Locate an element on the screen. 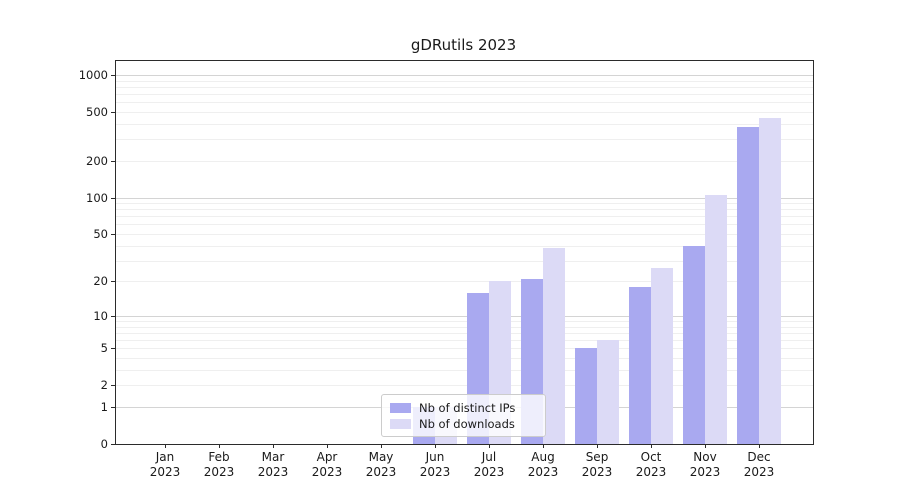  y-tick-label: 1 is located at coordinates (104, 406).